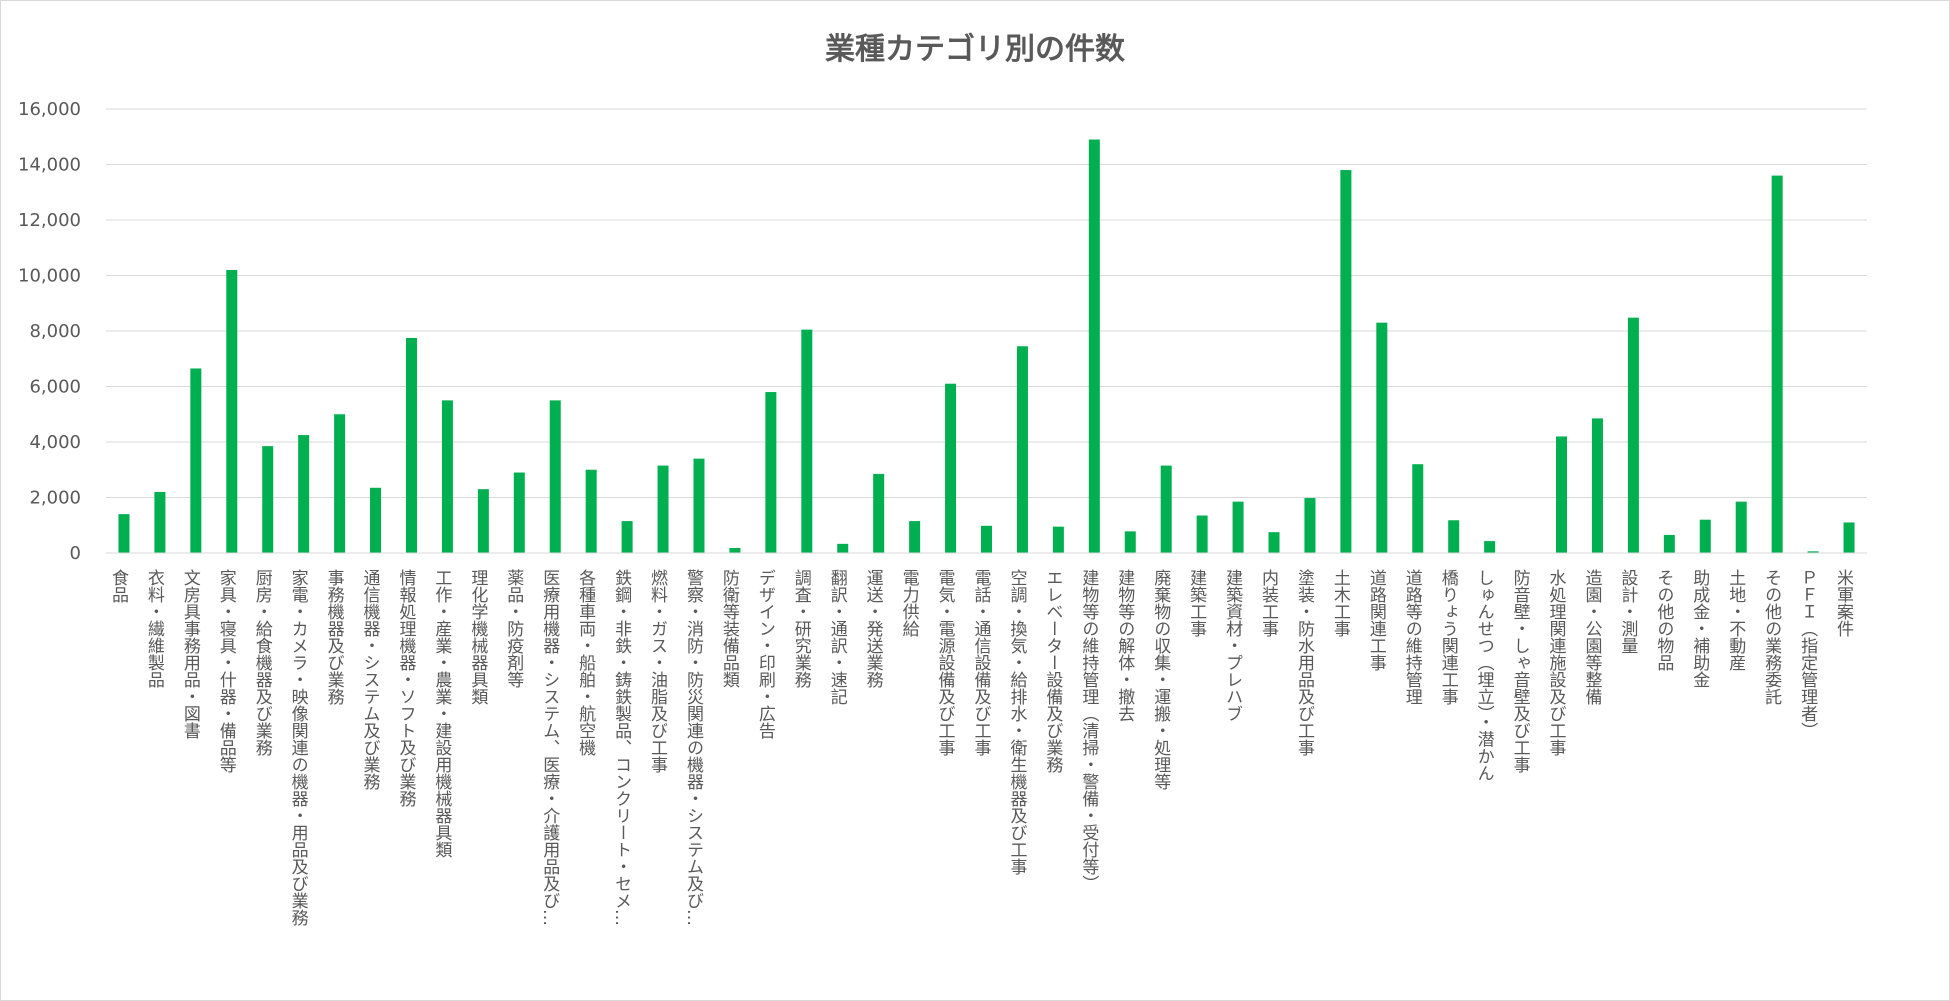  Describe the element at coordinates (513, 628) in the screenshot. I see `x-tick-label: 薬品・防疫剤等` at that location.